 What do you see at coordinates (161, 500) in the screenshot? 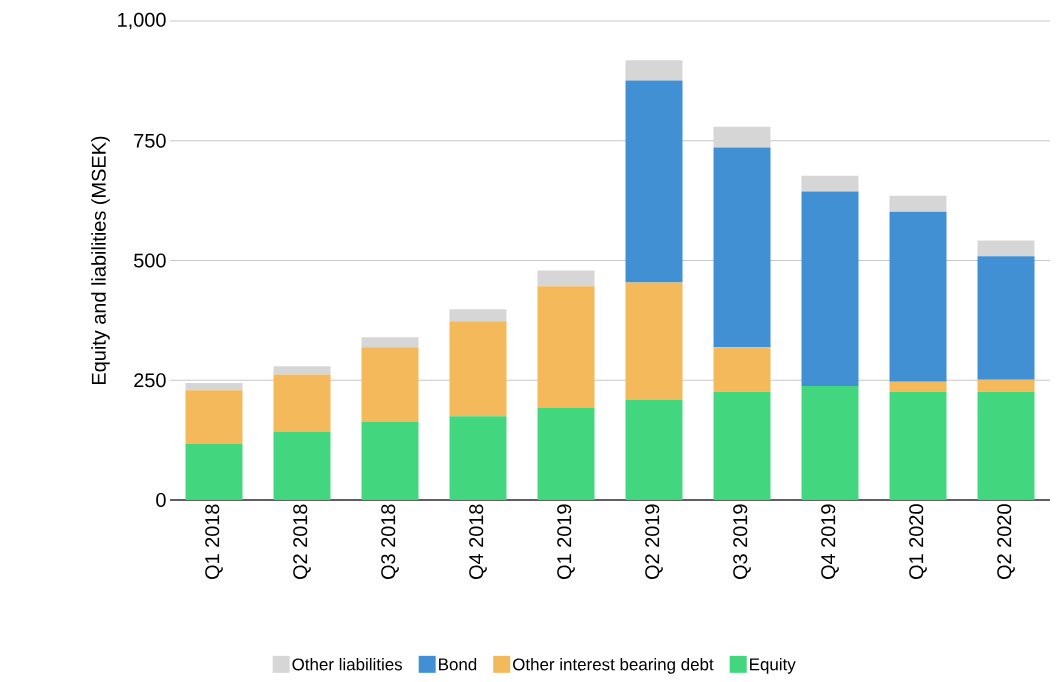
I see `y-tick-label: 0` at bounding box center [161, 500].